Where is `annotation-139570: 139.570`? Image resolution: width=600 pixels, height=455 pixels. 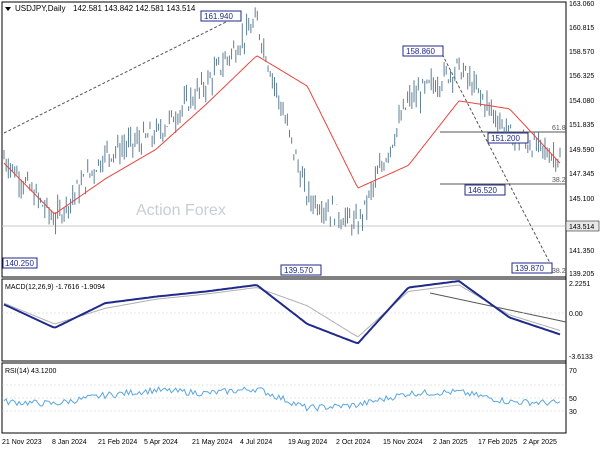
annotation-139570: 139.570 is located at coordinates (301, 270).